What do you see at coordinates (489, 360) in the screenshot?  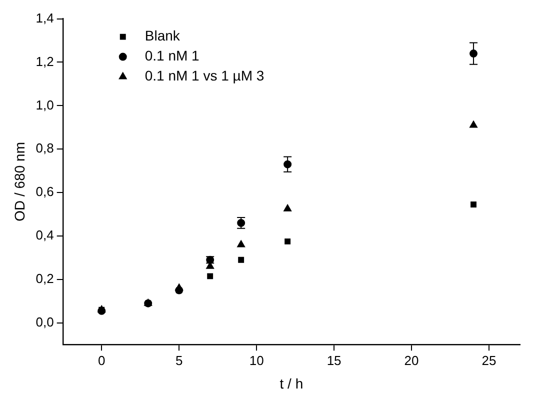 I see `x-tick-label: 25` at bounding box center [489, 360].